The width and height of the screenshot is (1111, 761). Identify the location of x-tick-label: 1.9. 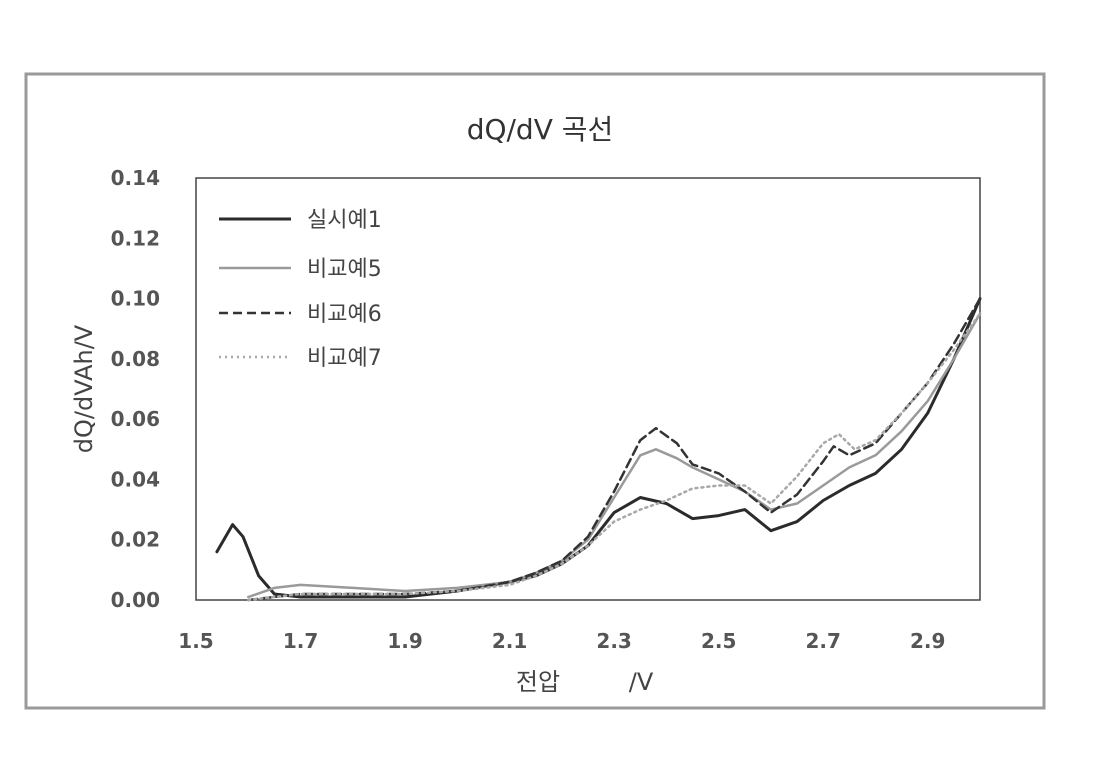
(404, 641).